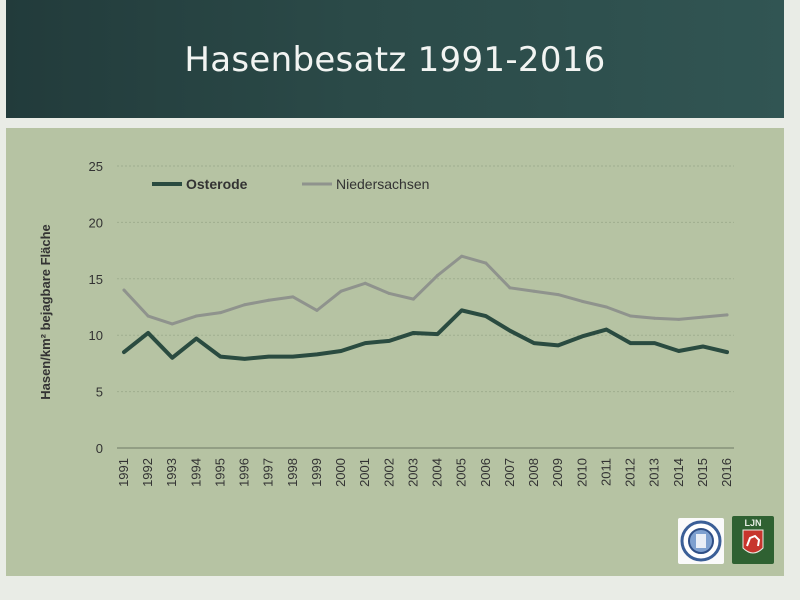  I want to click on x-tick-label: 1996, so click(244, 472).